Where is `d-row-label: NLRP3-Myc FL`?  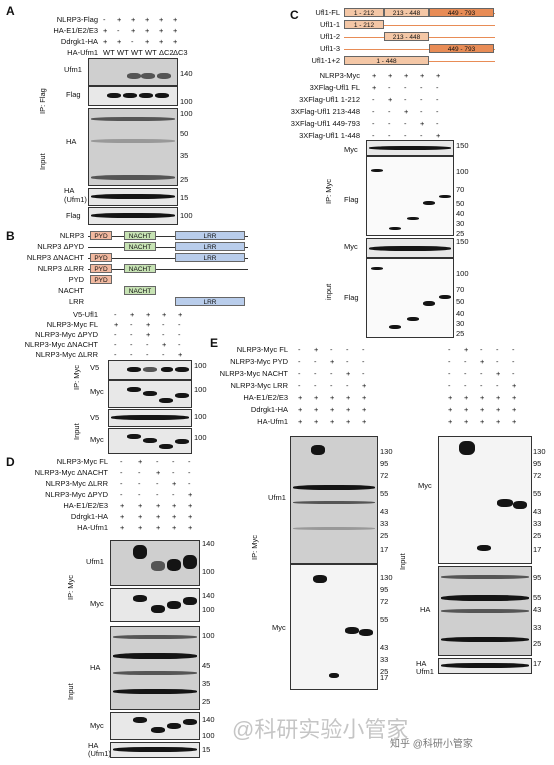 d-row-label: NLRP3-Myc FL is located at coordinates (82, 461).